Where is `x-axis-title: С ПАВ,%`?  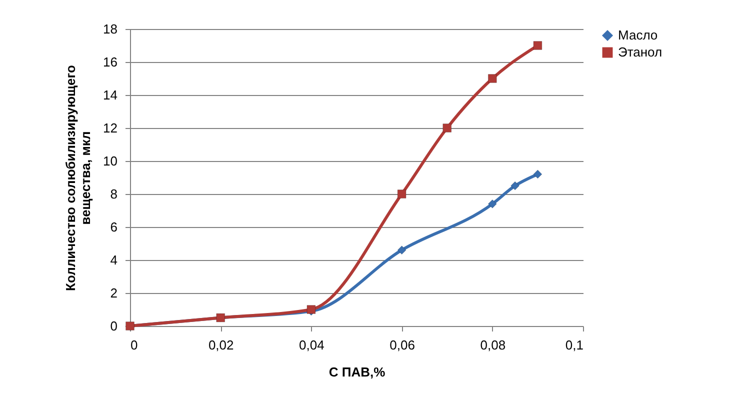 x-axis-title: С ПАВ,% is located at coordinates (357, 372).